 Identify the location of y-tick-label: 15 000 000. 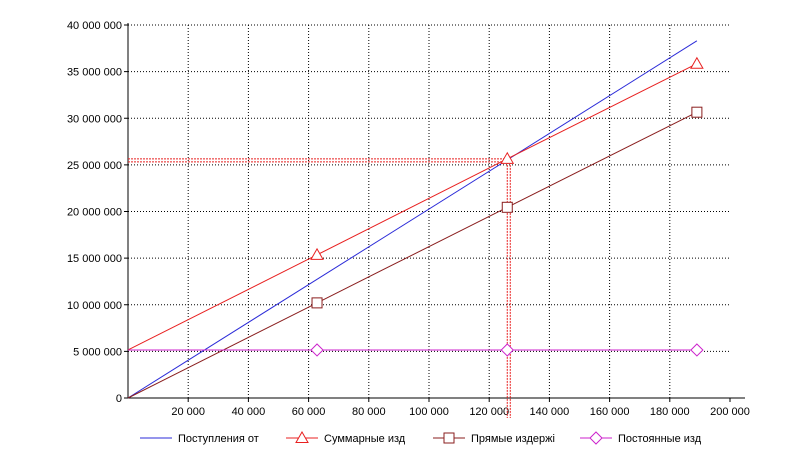
(94, 259).